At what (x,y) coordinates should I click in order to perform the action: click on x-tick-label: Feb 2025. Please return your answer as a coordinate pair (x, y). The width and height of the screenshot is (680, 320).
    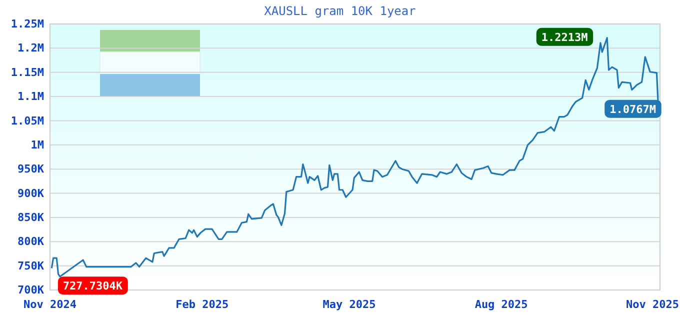
    Looking at the image, I should click on (202, 304).